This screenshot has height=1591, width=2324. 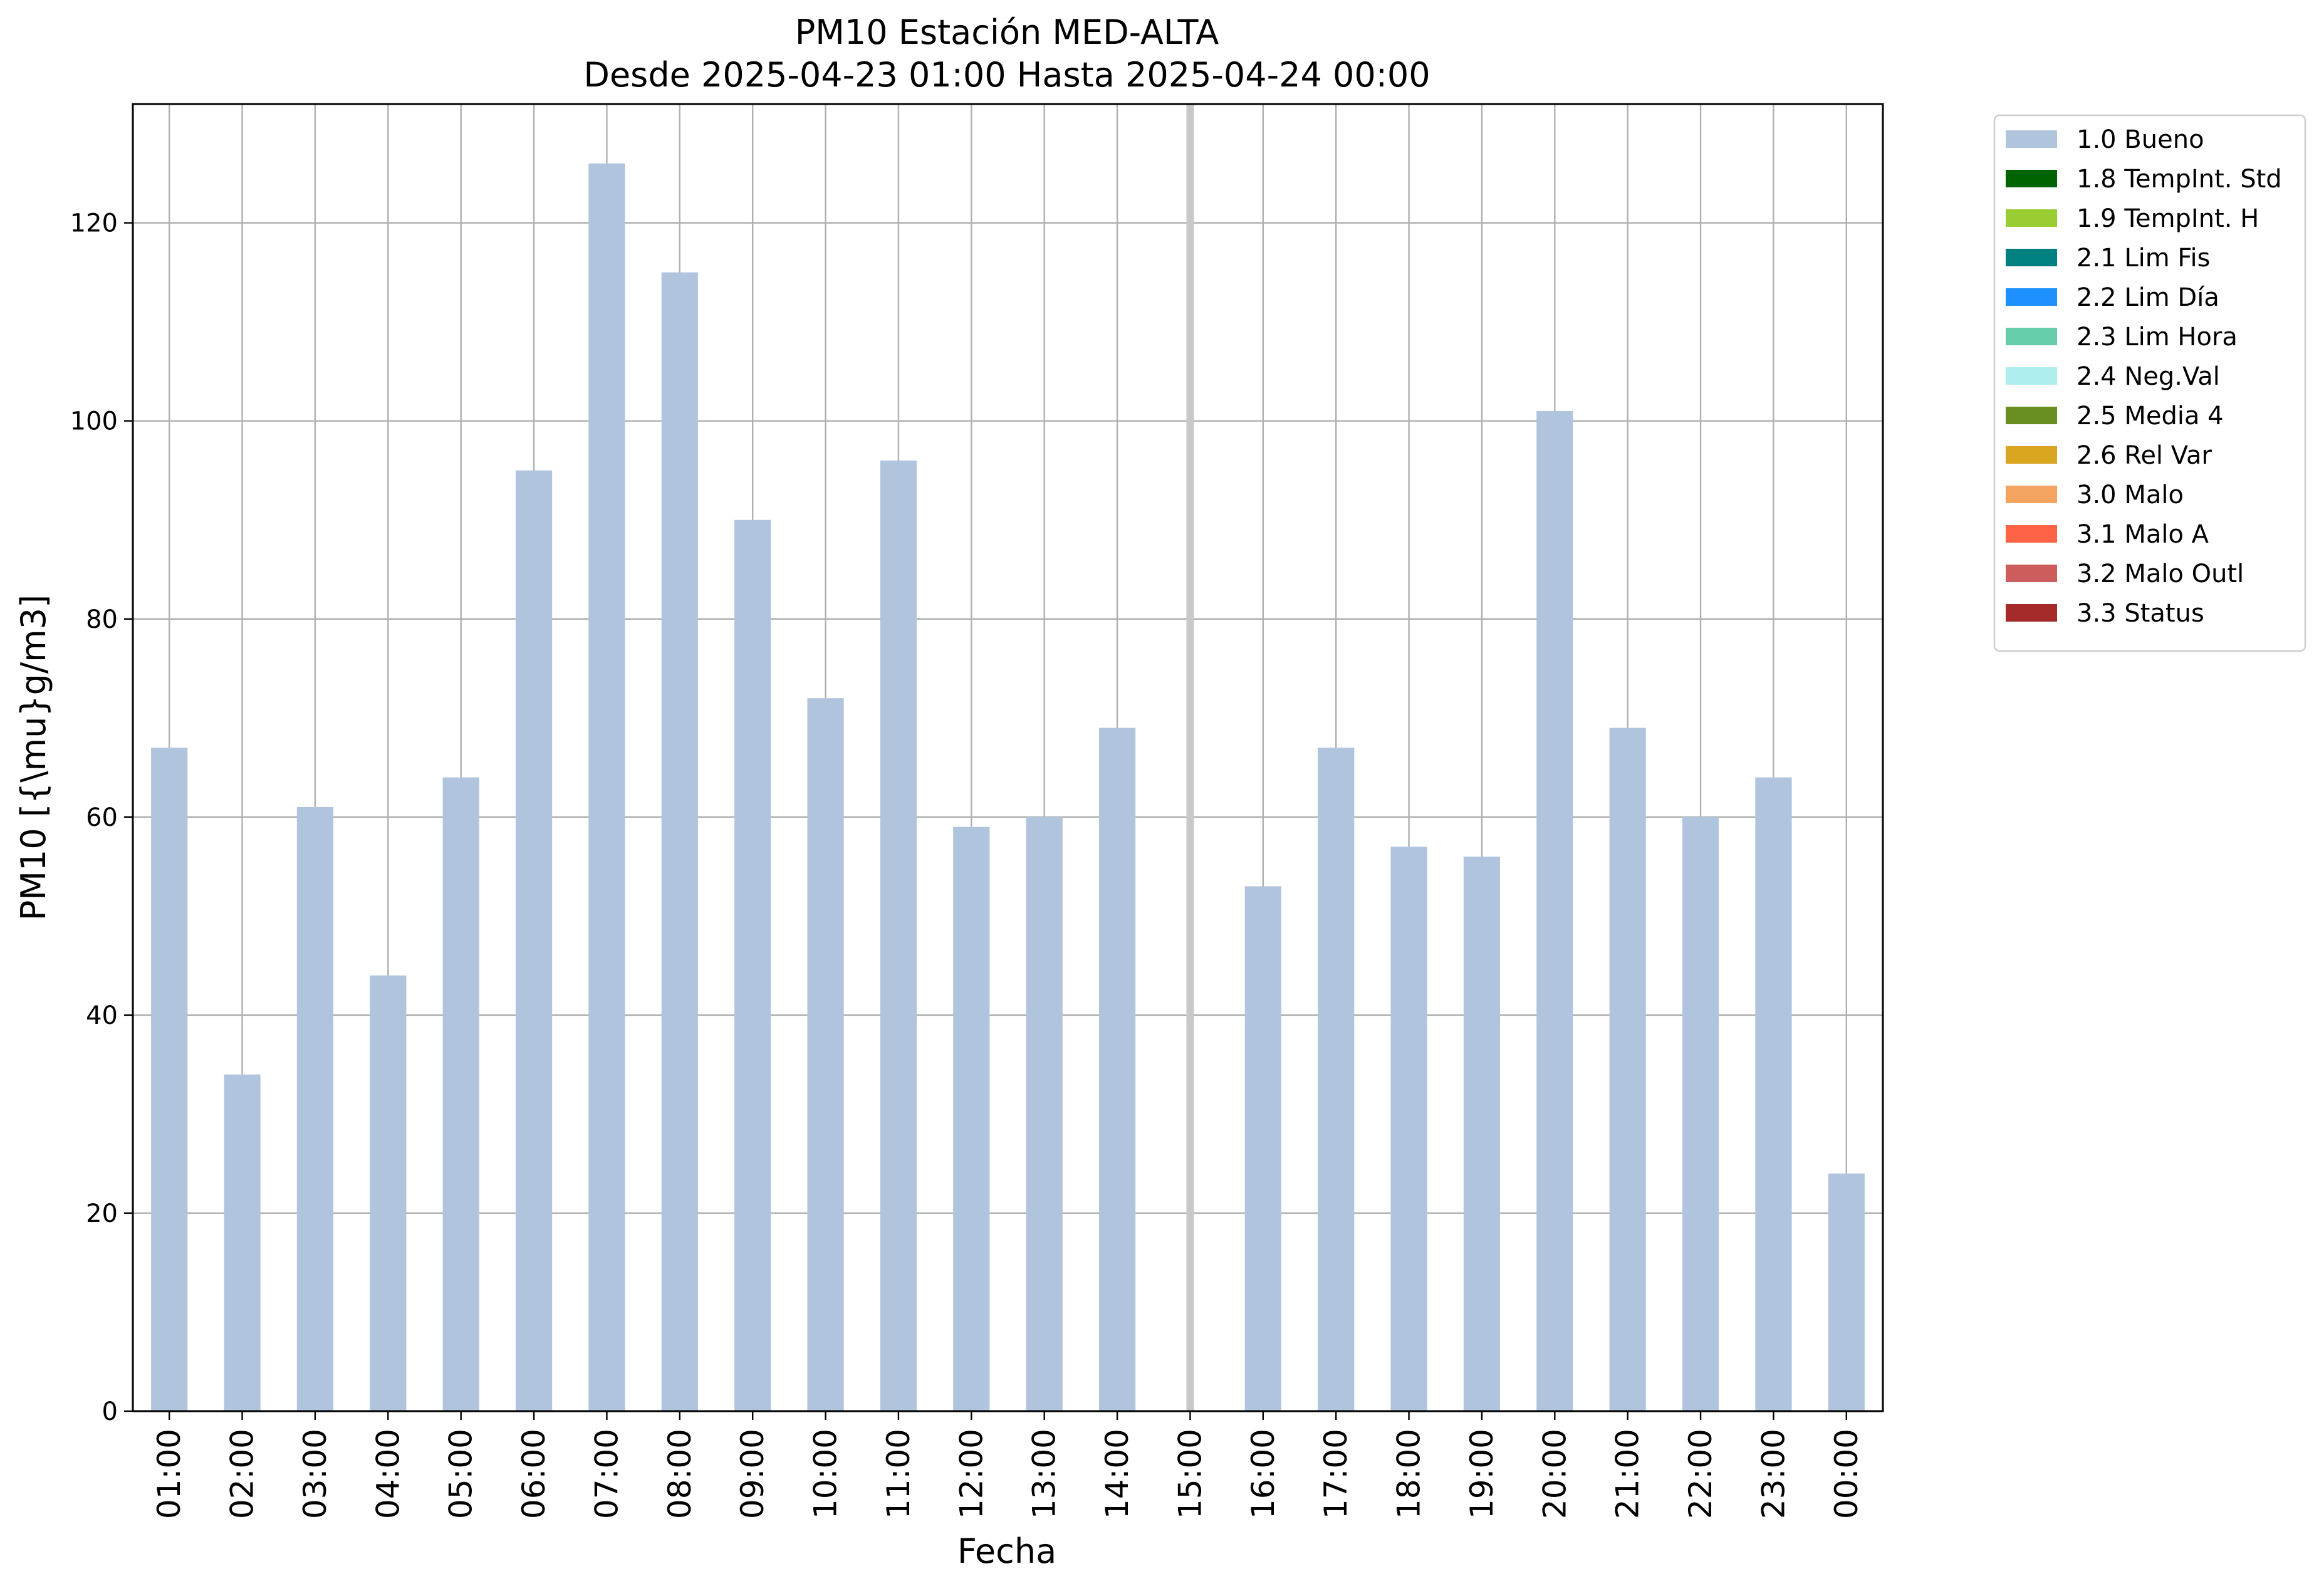 I want to click on legend-label: 2.5 Media 4, so click(x=2150, y=416).